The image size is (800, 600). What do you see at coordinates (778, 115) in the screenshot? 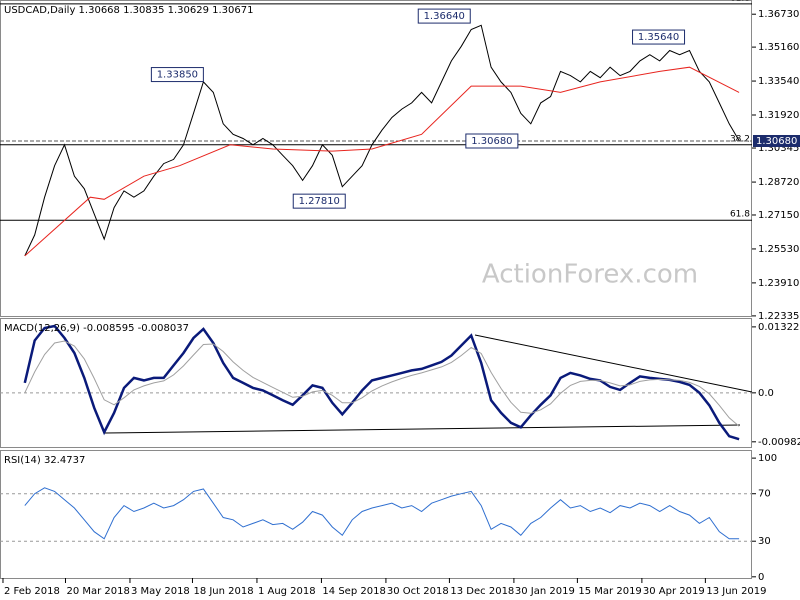
I see `y-tick-label: 1.31920` at bounding box center [778, 115].